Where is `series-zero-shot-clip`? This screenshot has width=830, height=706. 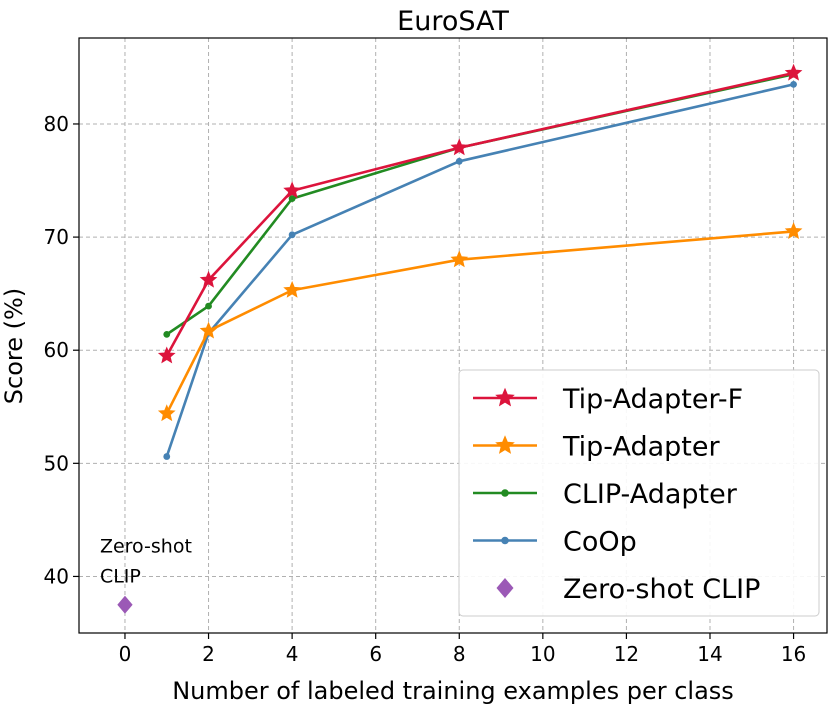
series-zero-shot-clip is located at coordinates (125, 604).